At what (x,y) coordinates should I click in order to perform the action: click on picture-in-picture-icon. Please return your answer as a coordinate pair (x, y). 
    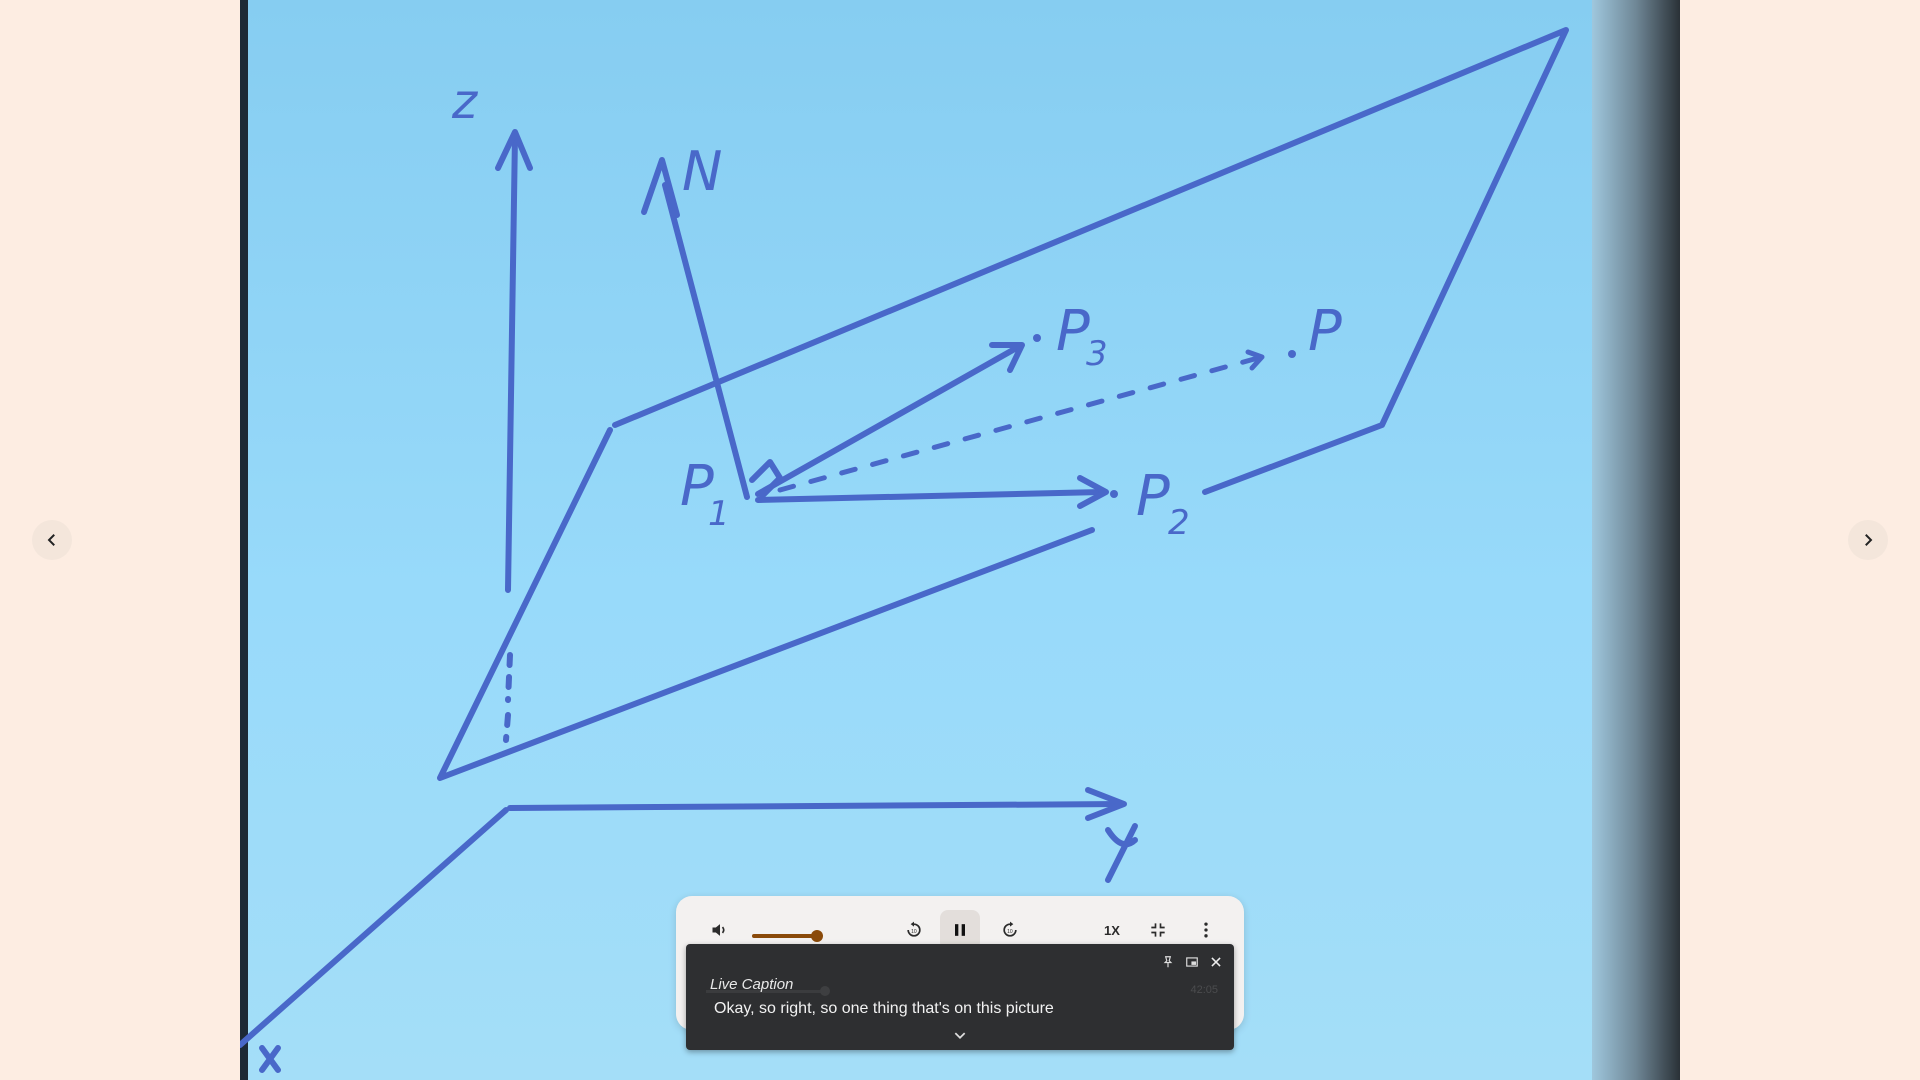
    Looking at the image, I should click on (1192, 962).